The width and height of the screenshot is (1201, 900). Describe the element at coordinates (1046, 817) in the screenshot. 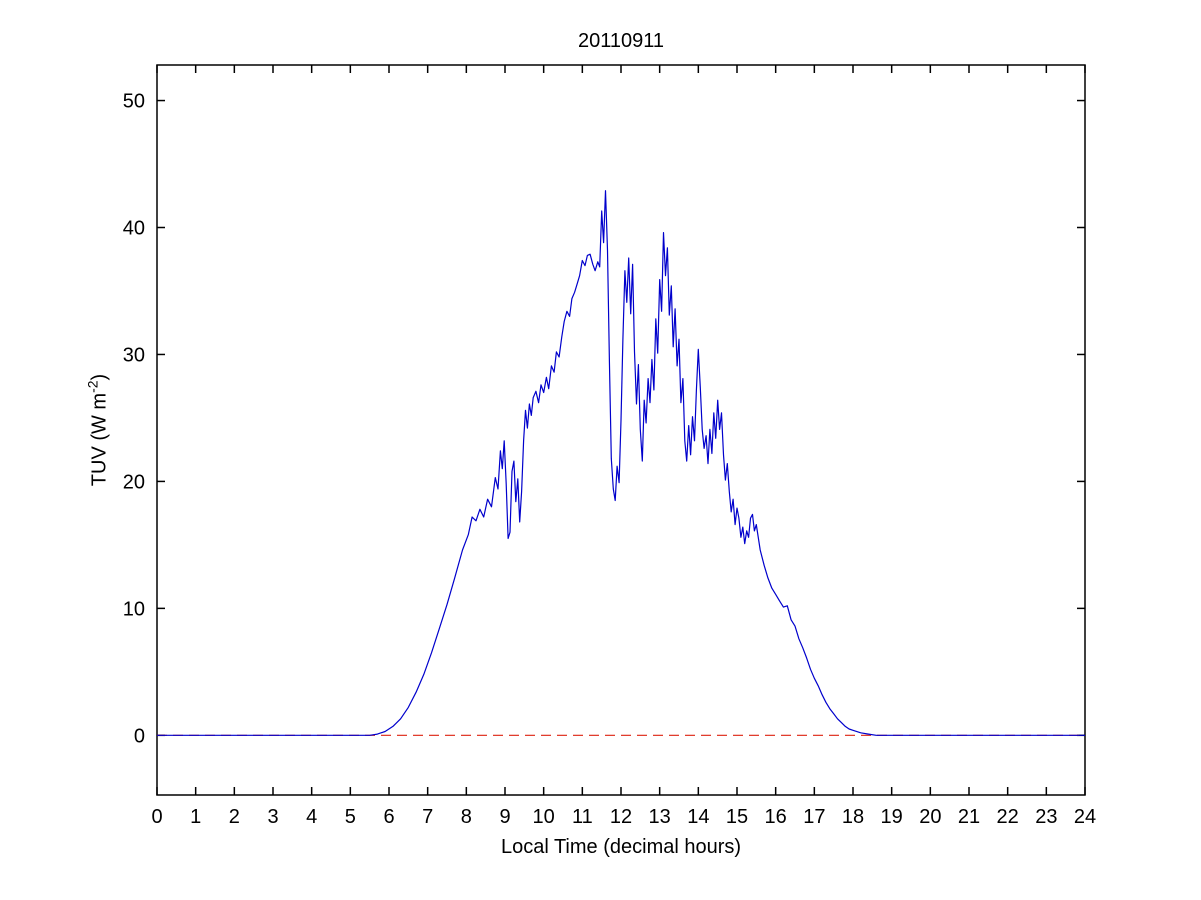

I see `x-tick-label: 23` at that location.